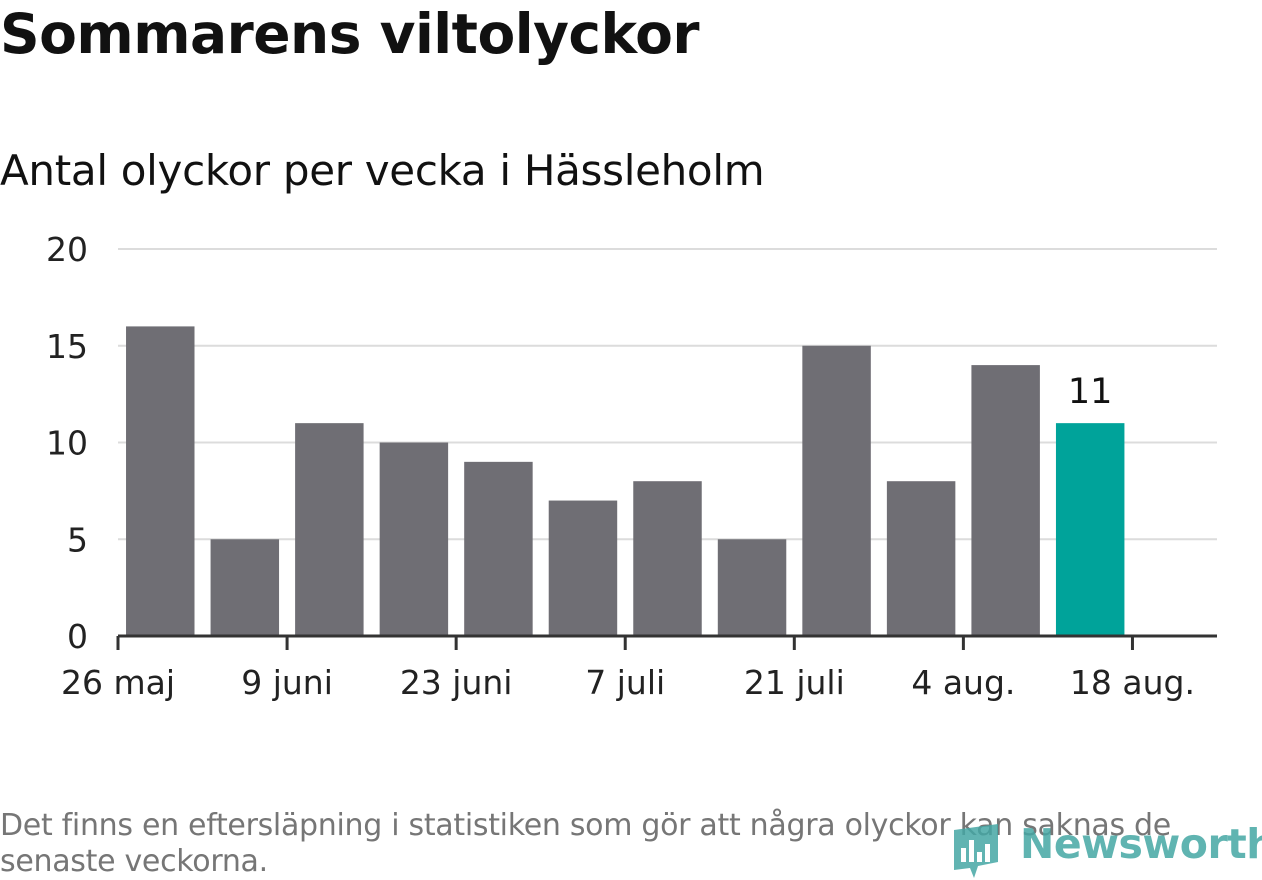 The image size is (1262, 880). What do you see at coordinates (963, 682) in the screenshot?
I see `x-tick-label: 4 aug.` at bounding box center [963, 682].